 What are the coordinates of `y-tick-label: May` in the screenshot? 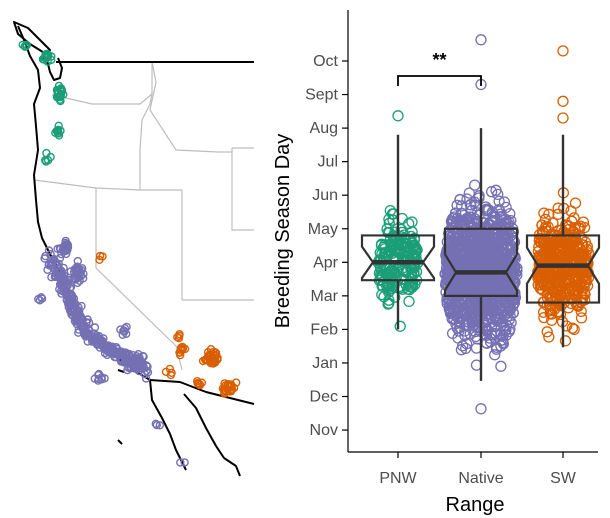 It's located at (323, 229).